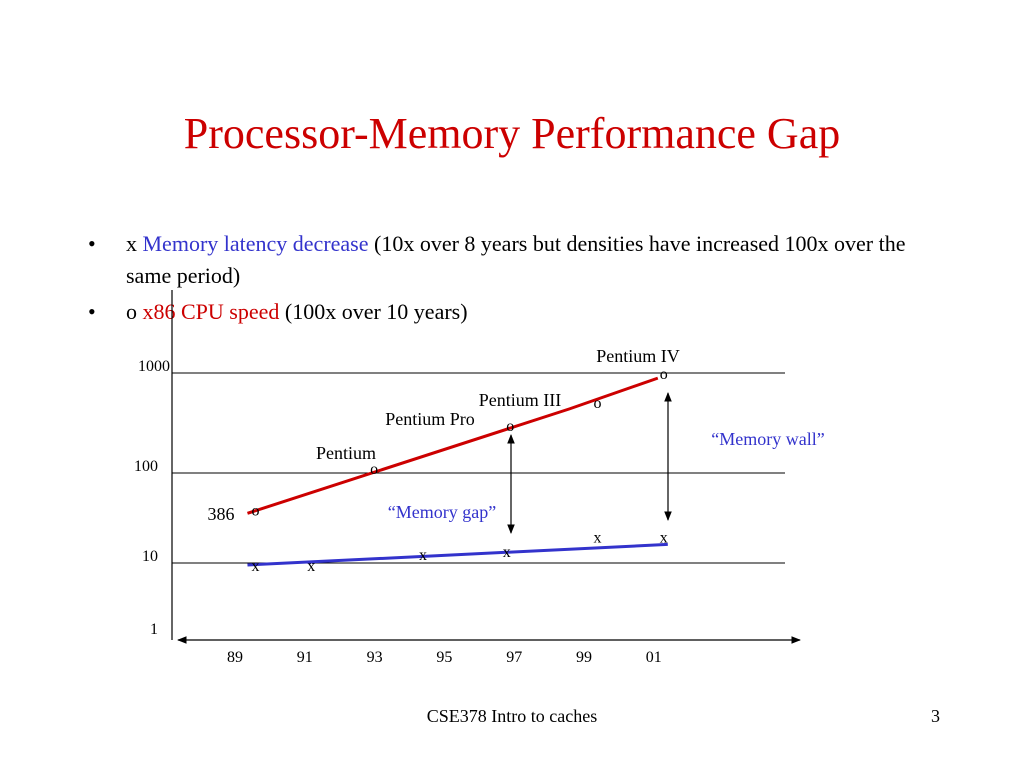 The height and width of the screenshot is (768, 1024). Describe the element at coordinates (498, 312) in the screenshot. I see `bullet-cpu-speed: • o x86 CPU speed (100x over 10 years)` at that location.